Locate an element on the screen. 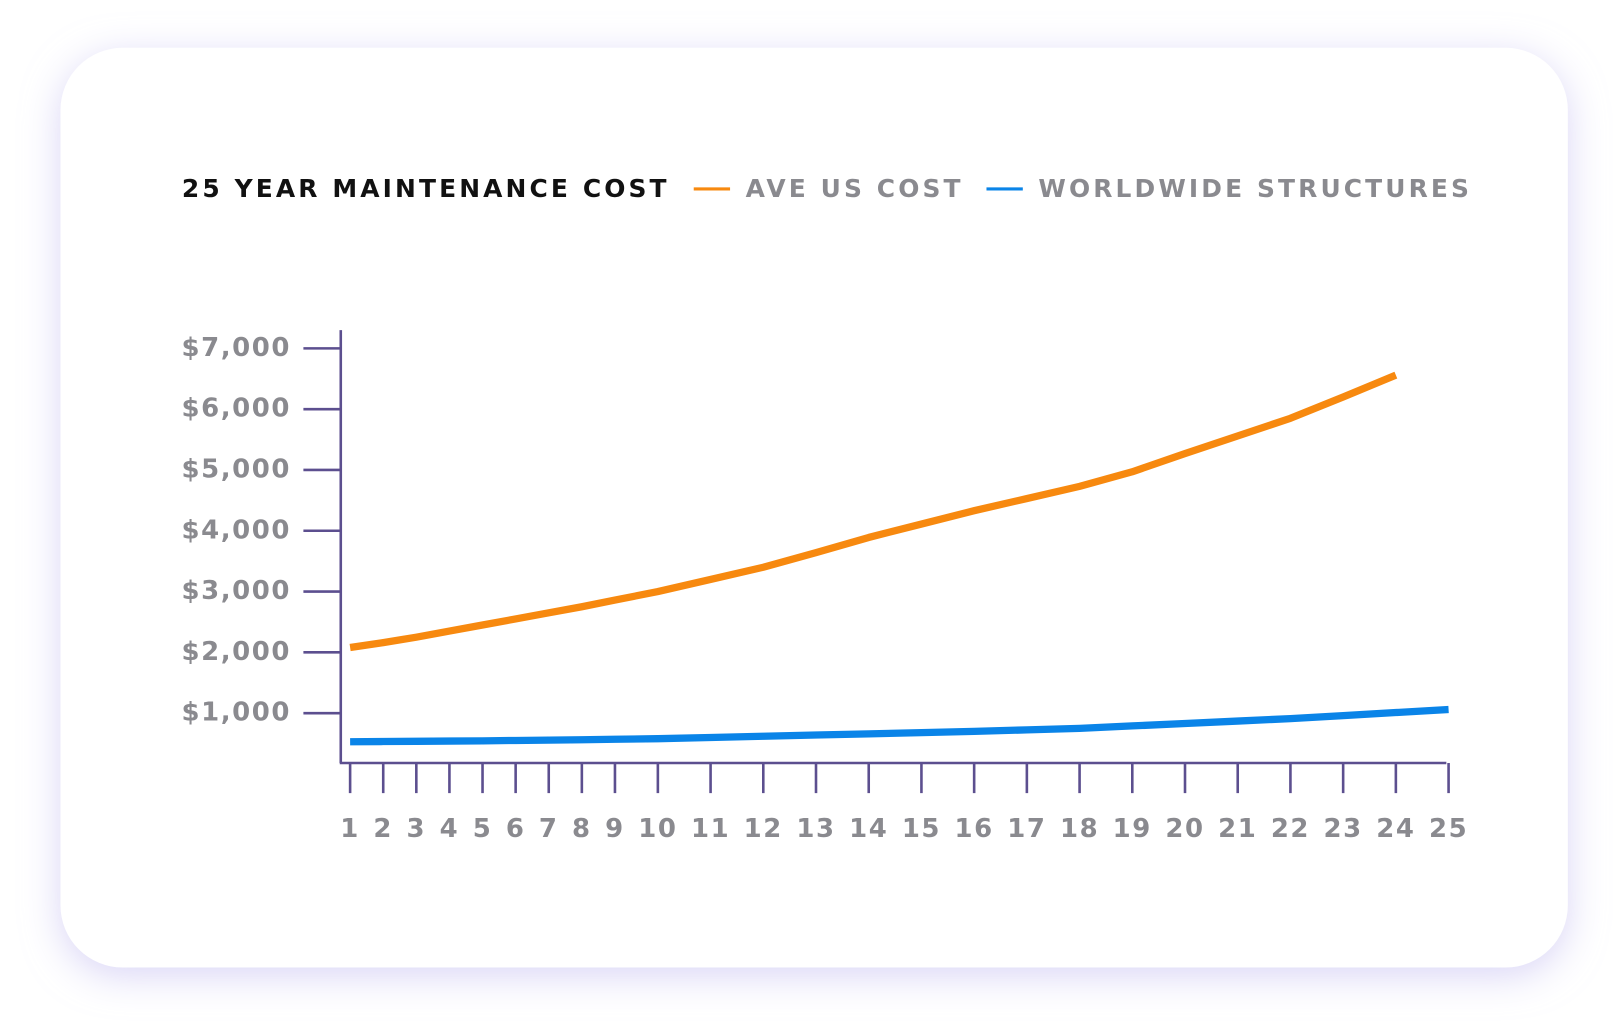 This screenshot has height=1035, width=1620. y-tick-label: $7,000 is located at coordinates (236, 348).